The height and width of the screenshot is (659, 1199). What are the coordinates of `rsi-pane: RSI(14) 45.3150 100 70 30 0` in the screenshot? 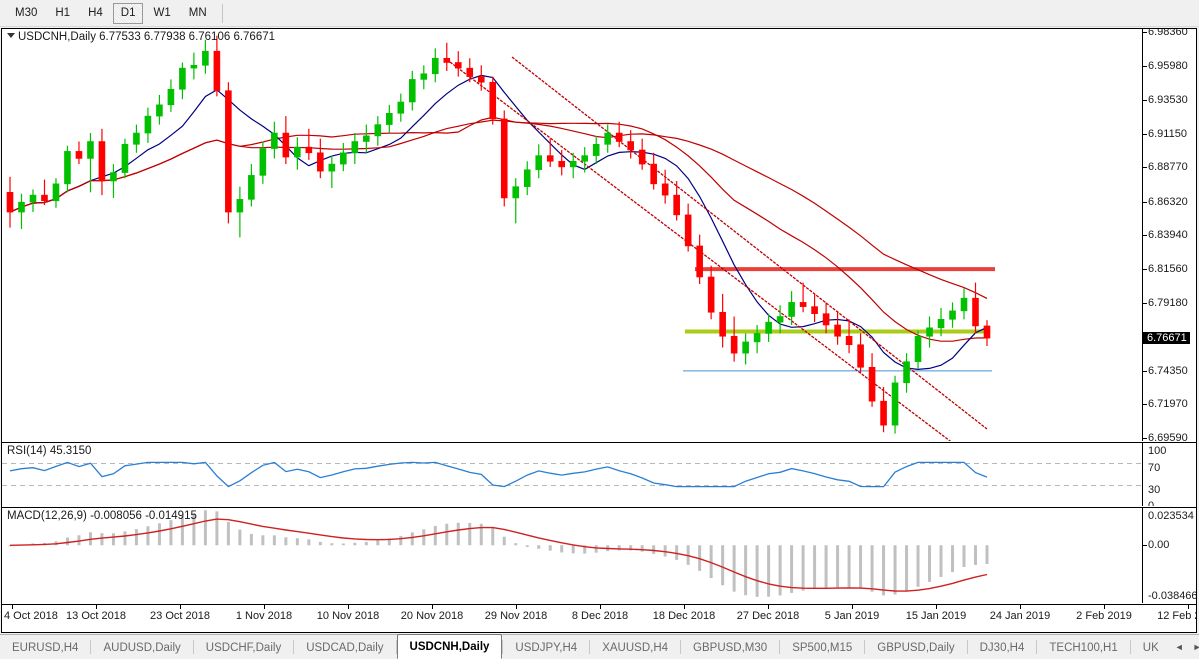 It's located at (599, 474).